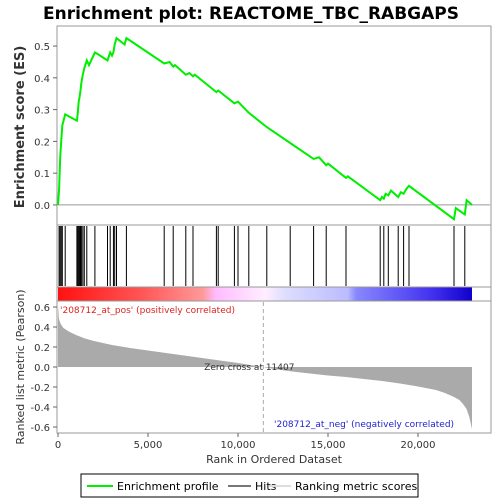  What do you see at coordinates (58, 445) in the screenshot?
I see `xtick-label: 0` at bounding box center [58, 445].